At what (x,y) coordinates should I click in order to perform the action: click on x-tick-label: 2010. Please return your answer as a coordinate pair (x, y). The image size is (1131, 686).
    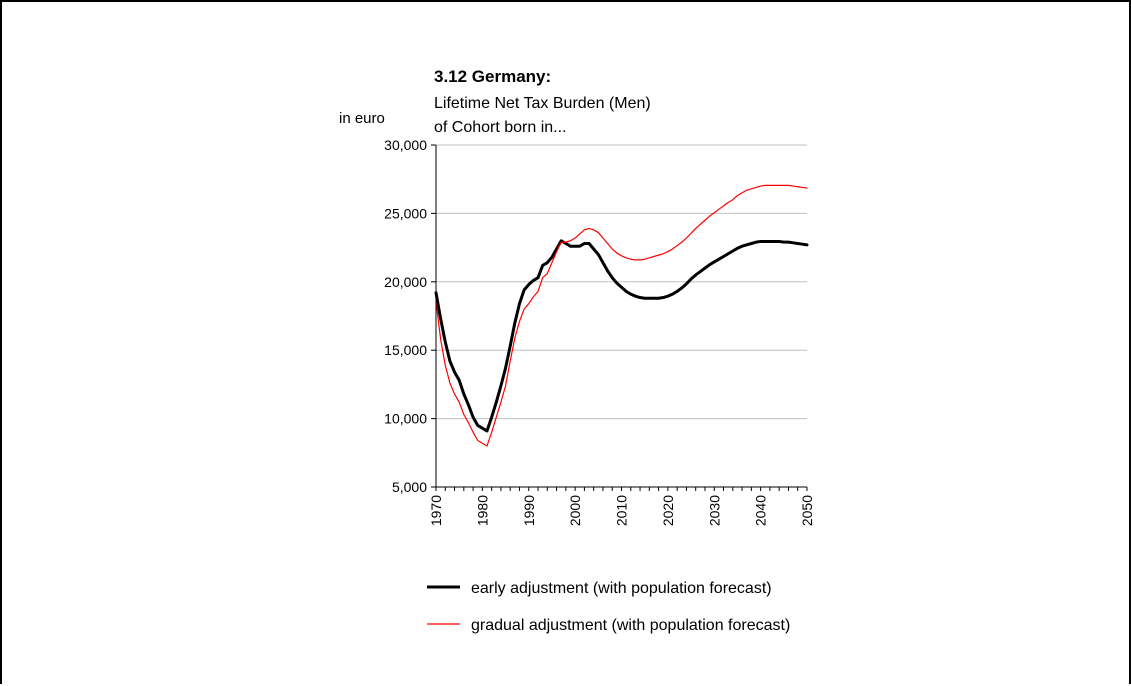
    Looking at the image, I should click on (622, 510).